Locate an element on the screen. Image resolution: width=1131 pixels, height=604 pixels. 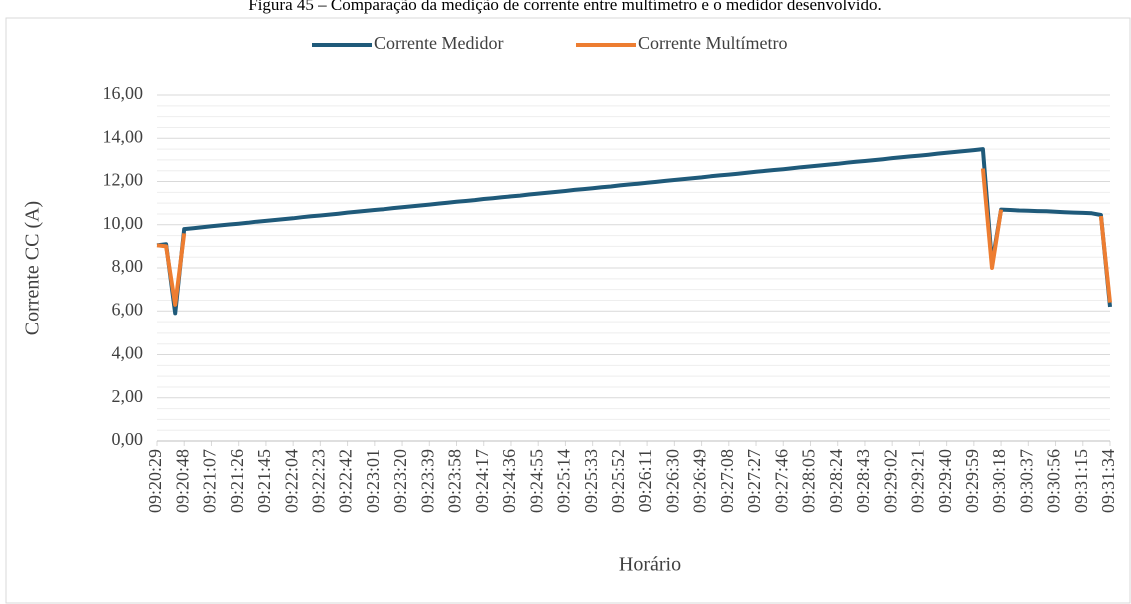
y-tick-label: 10,00 is located at coordinates (123, 223).